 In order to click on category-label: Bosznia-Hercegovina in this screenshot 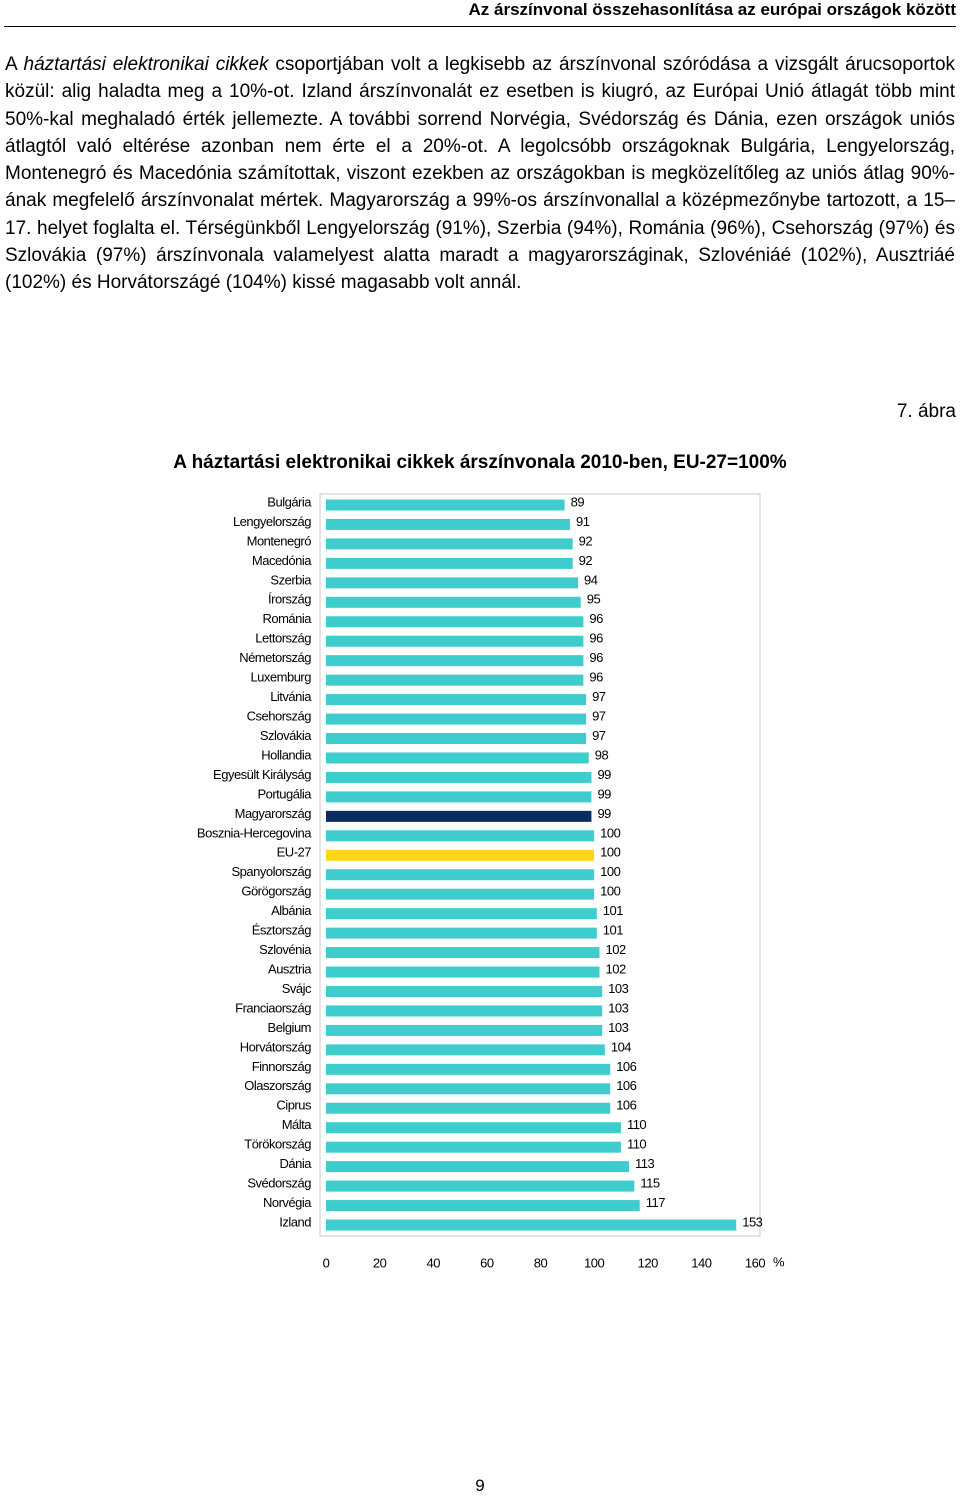, I will do `click(254, 832)`.